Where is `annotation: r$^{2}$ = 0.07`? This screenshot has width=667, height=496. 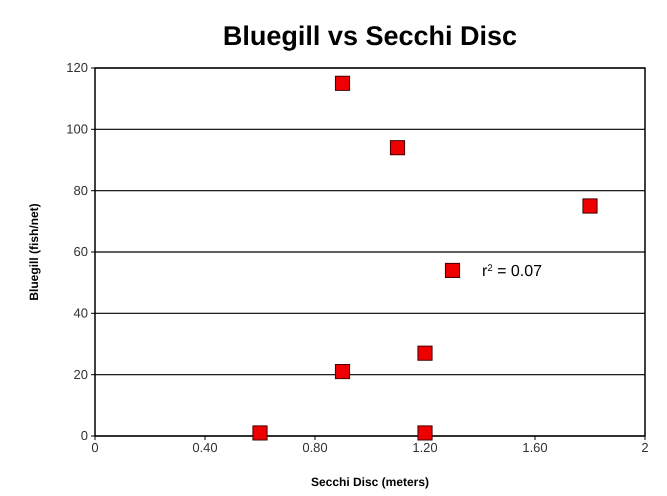
annotation: r$^{2}$ = 0.07 is located at coordinates (512, 271).